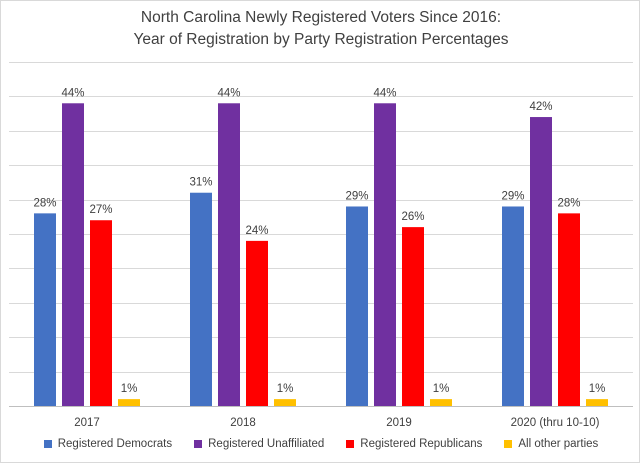 The width and height of the screenshot is (640, 464). I want to click on legend-label-unaffiliated: Registered Unaffiliated, so click(266, 444).